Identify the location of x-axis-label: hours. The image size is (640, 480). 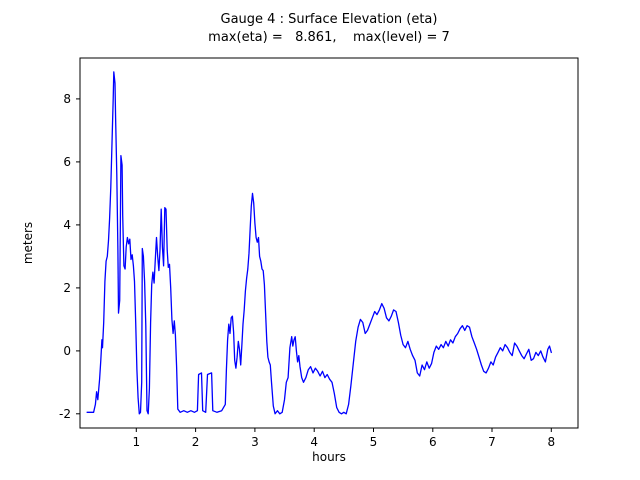
(329, 457).